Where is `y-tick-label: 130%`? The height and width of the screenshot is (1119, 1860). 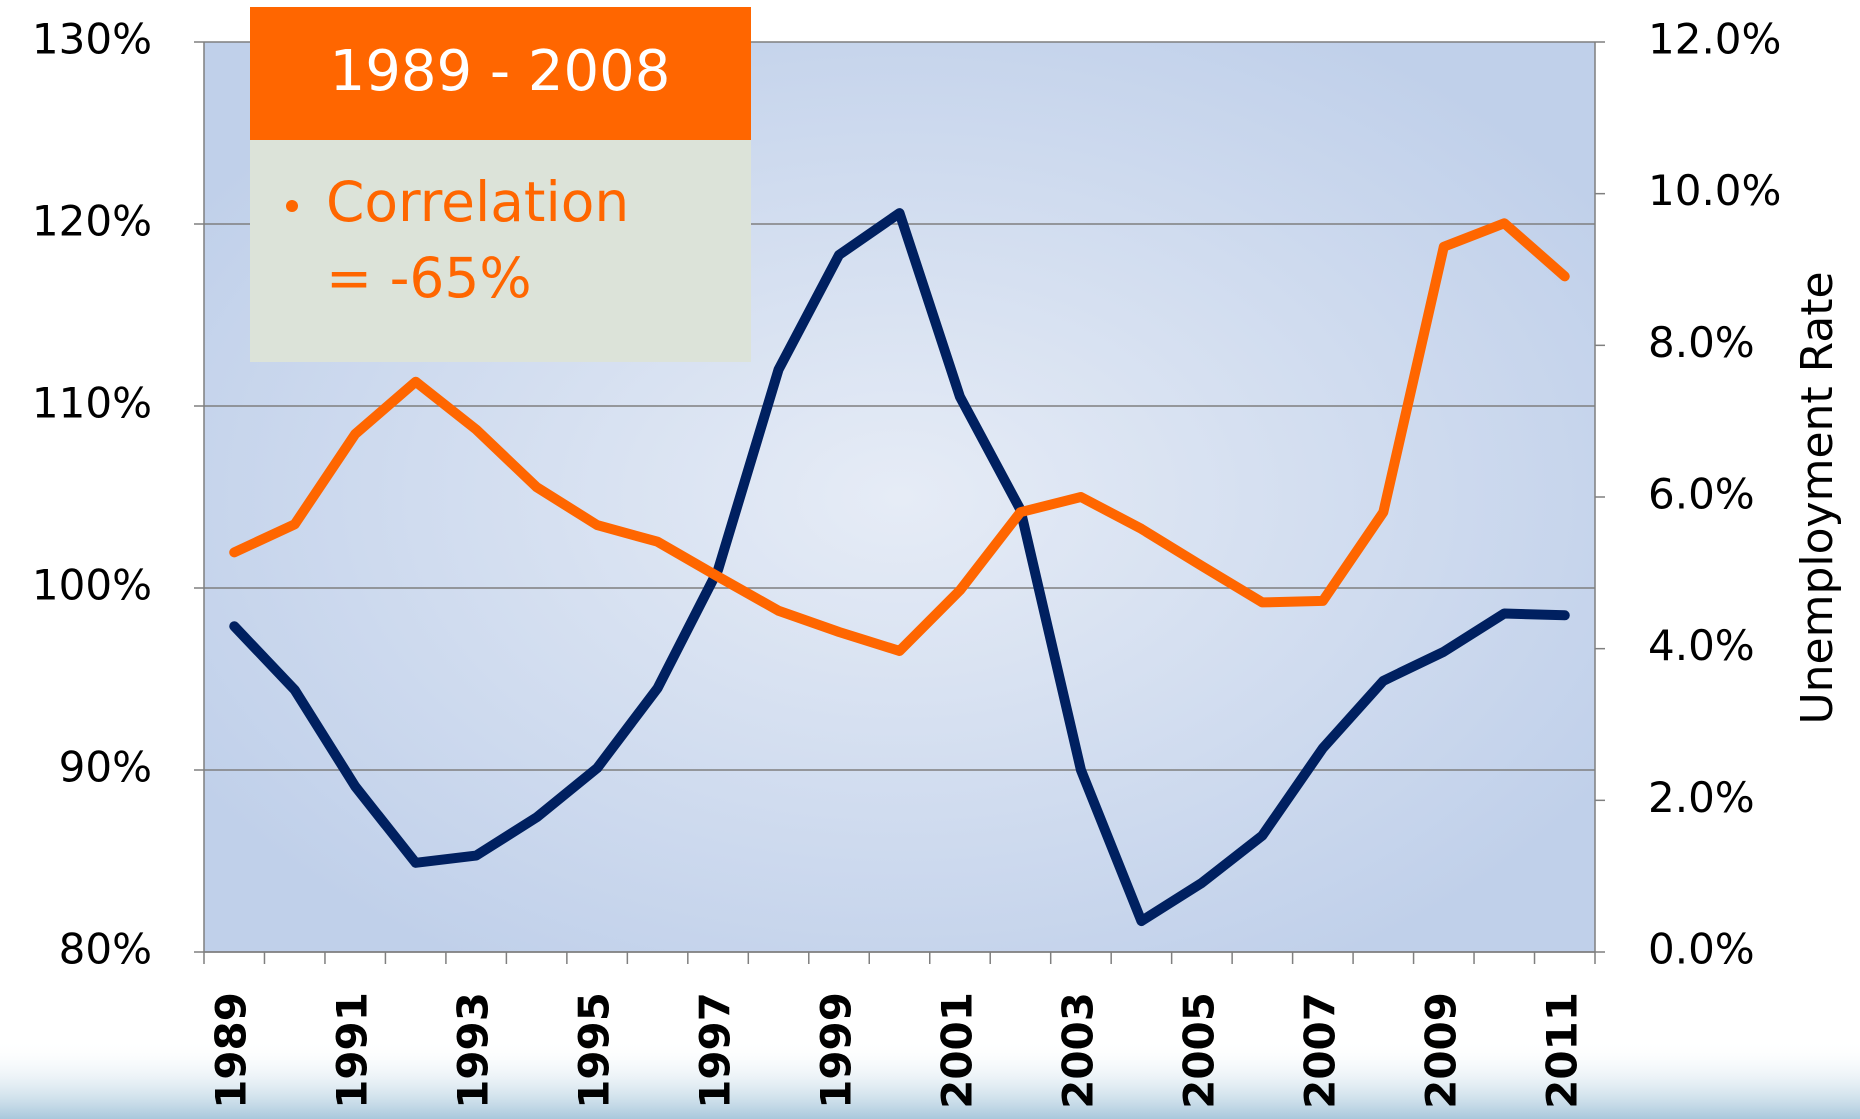 y-tick-label: 130% is located at coordinates (92, 39).